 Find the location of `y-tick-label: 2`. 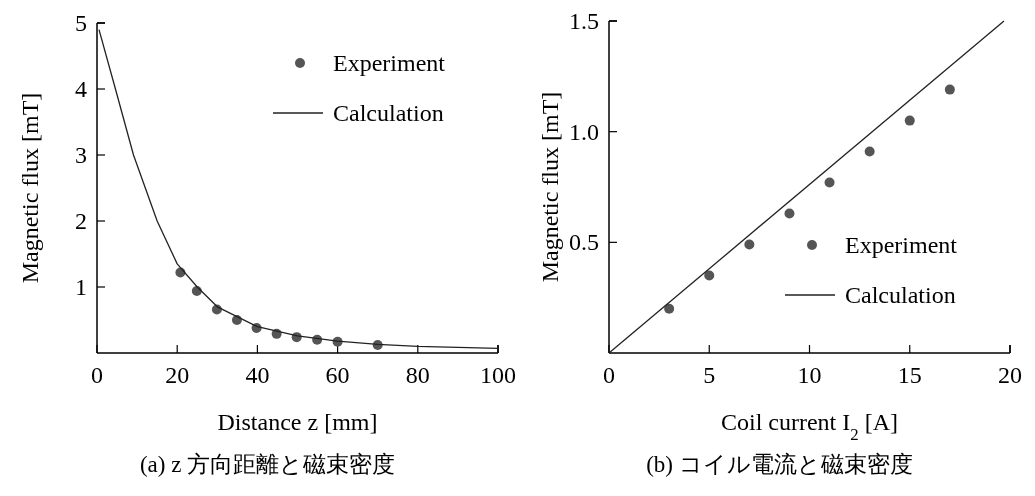

y-tick-label: 2 is located at coordinates (81, 221).